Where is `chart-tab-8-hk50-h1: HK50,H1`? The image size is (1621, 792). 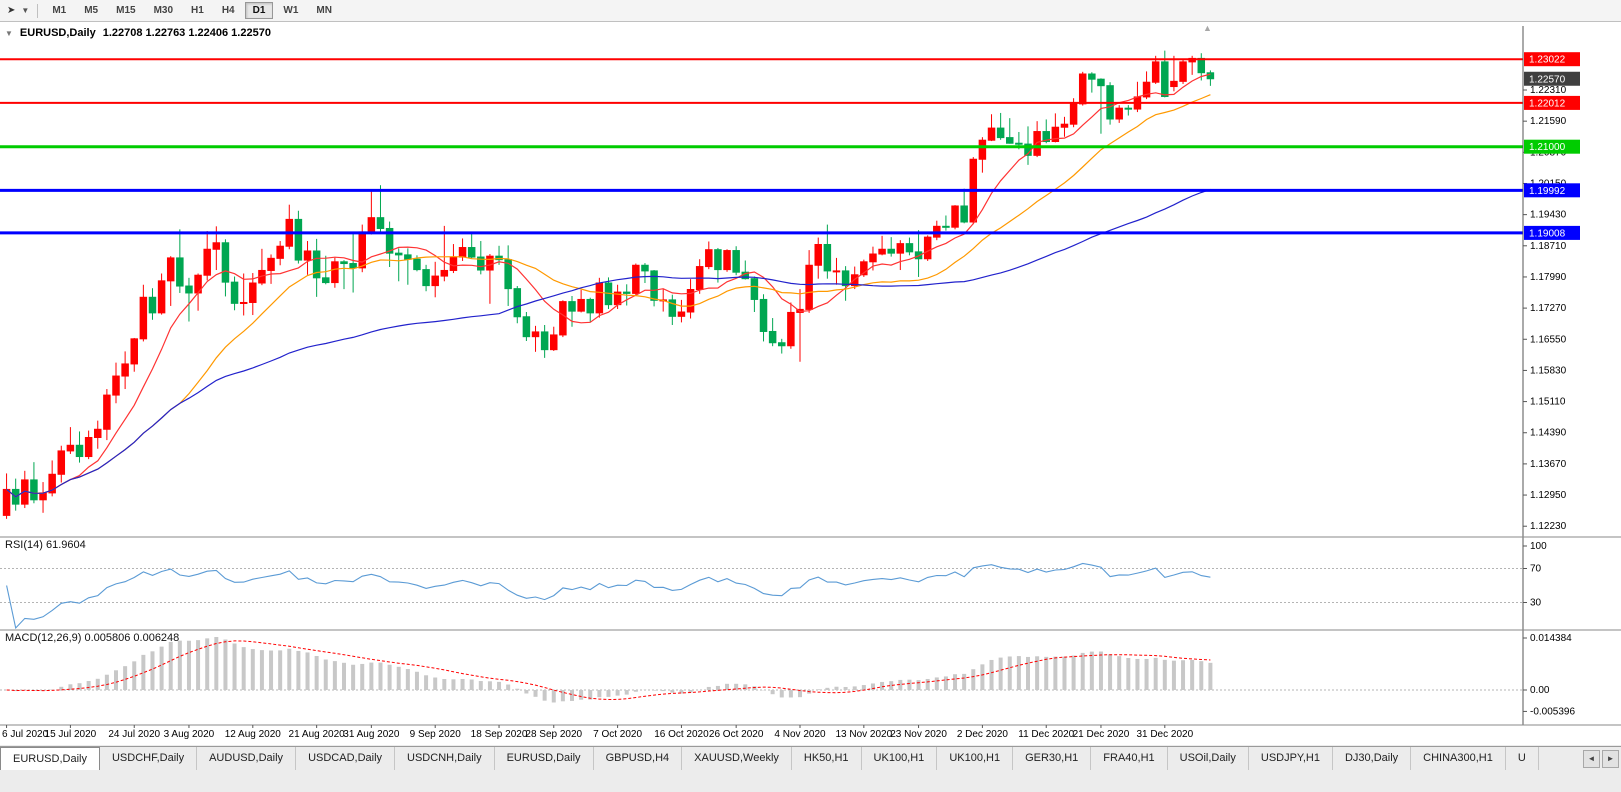 chart-tab-8-hk50-h1: HK50,H1 is located at coordinates (826, 758).